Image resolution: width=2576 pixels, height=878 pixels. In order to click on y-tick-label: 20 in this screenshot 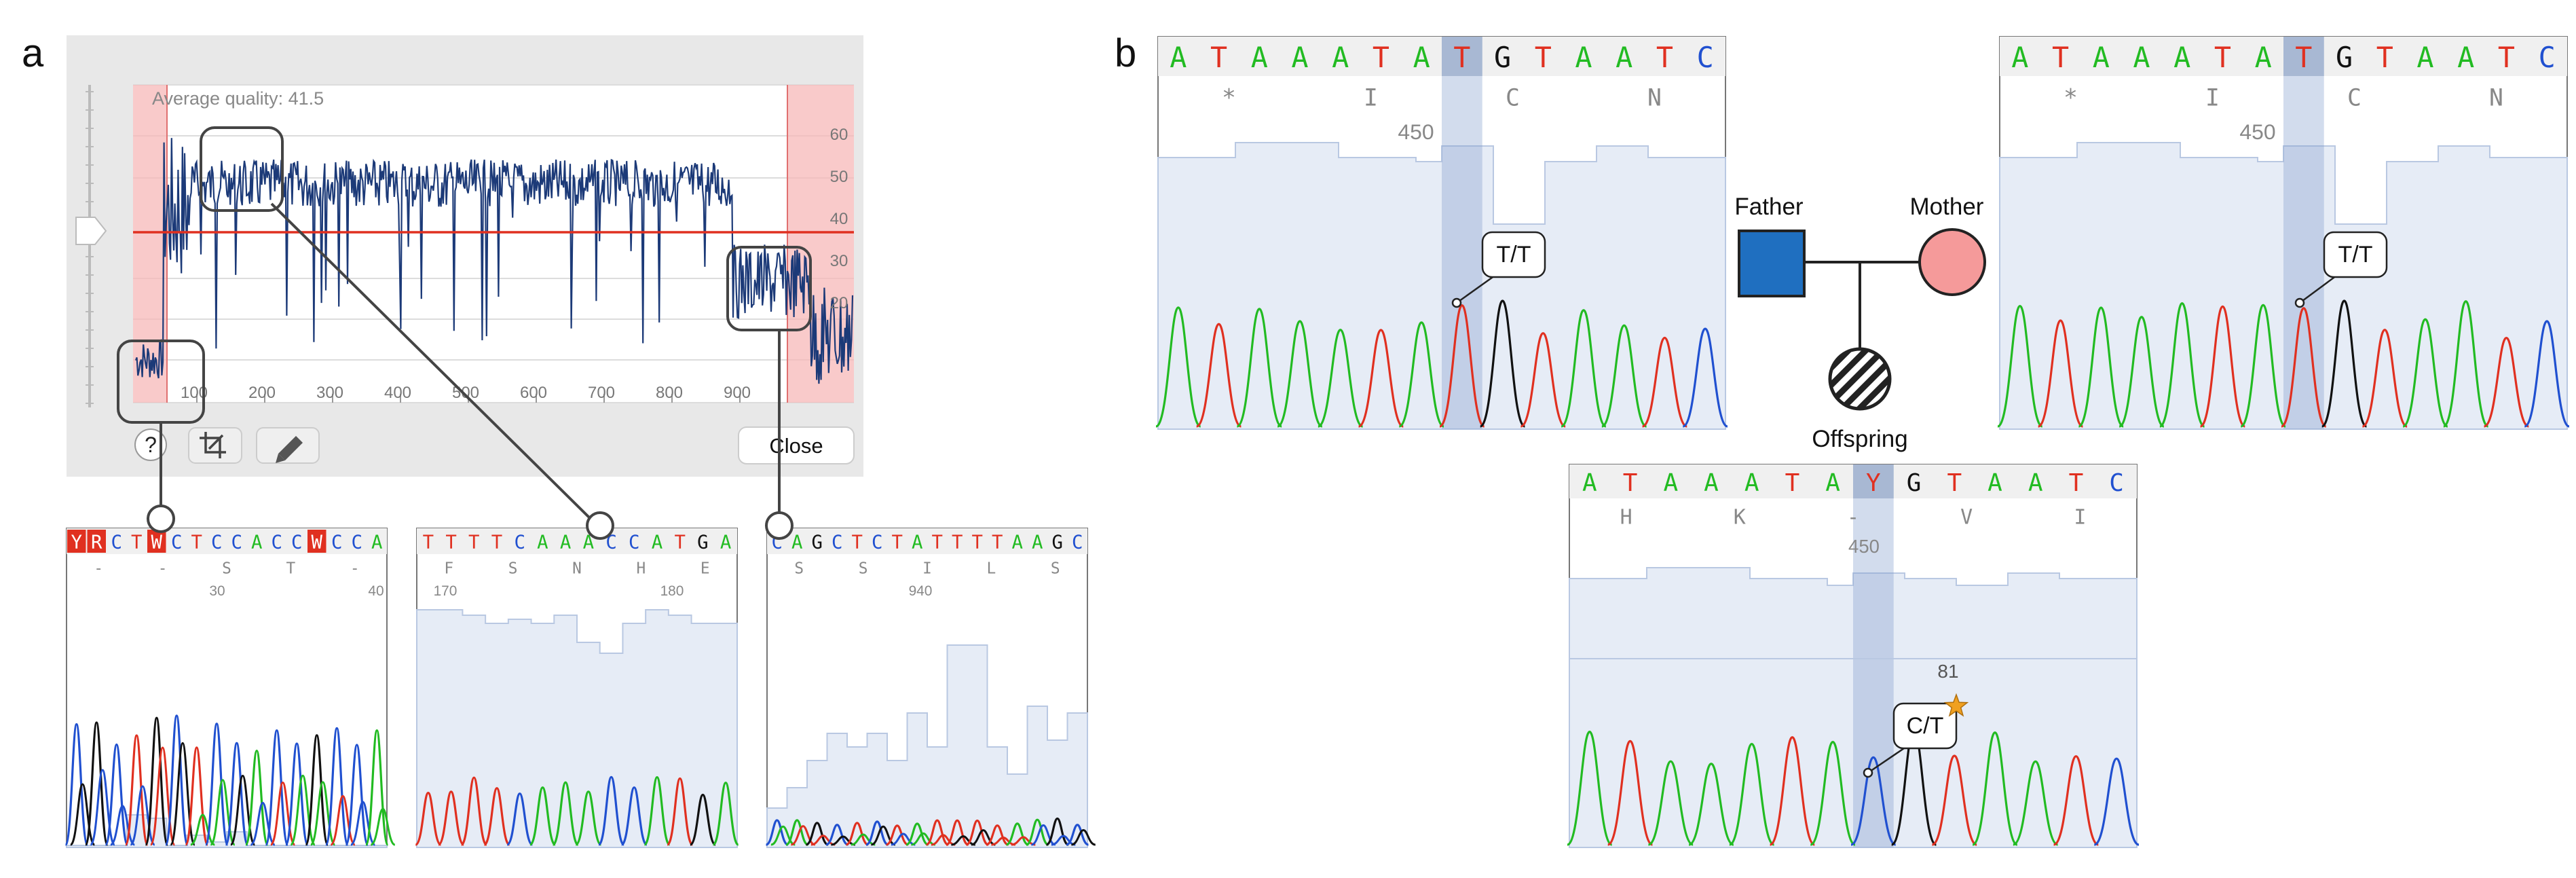, I will do `click(839, 303)`.